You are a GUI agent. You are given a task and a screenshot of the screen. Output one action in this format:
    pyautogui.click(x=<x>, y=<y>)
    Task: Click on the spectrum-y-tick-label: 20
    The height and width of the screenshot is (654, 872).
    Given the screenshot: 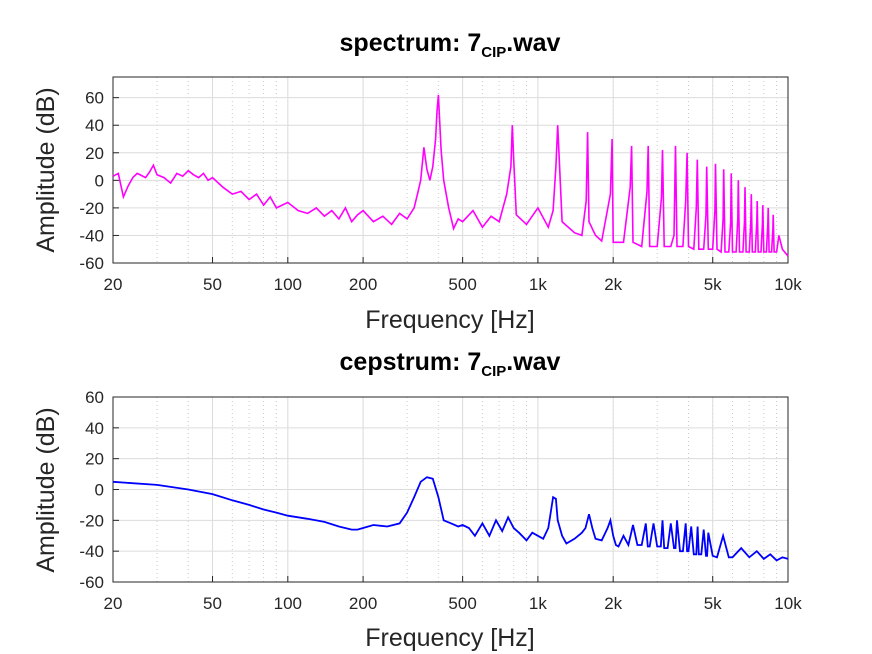 What is the action you would take?
    pyautogui.click(x=94, y=153)
    